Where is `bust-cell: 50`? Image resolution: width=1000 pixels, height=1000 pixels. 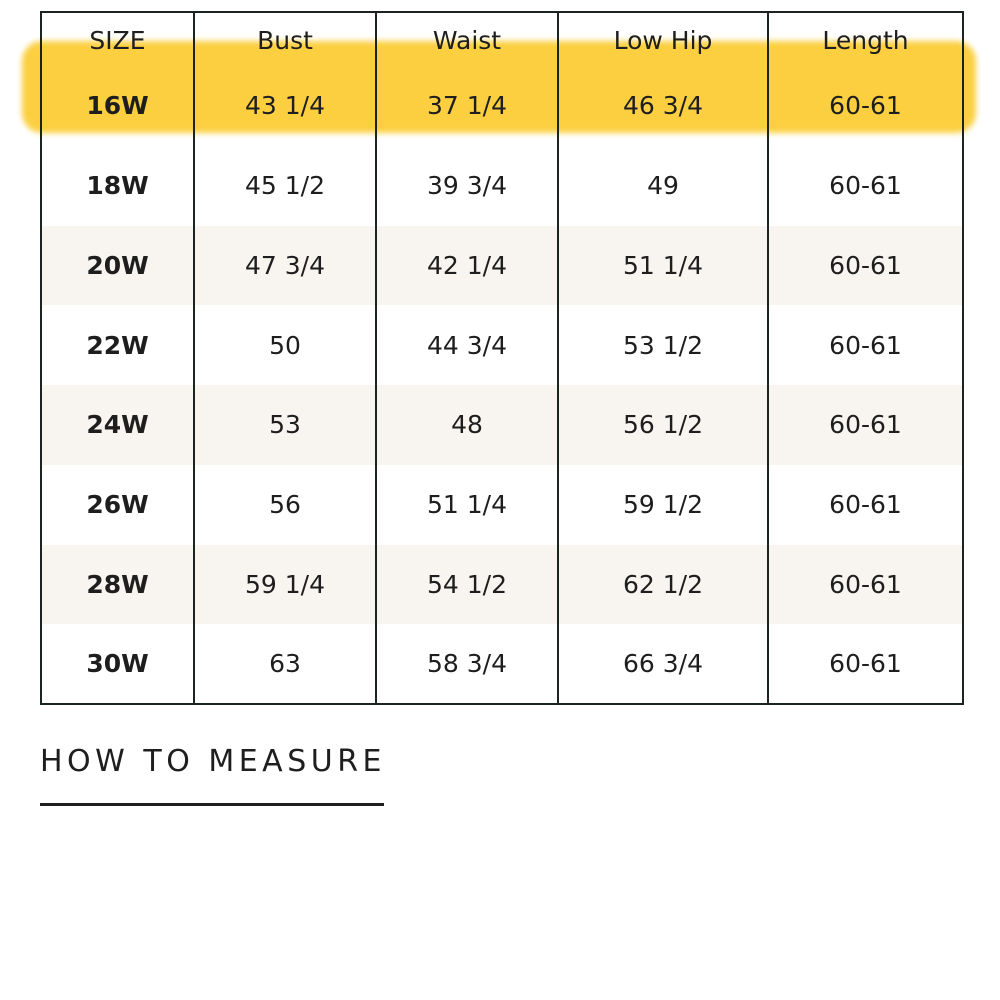
bust-cell: 50 is located at coordinates (285, 345).